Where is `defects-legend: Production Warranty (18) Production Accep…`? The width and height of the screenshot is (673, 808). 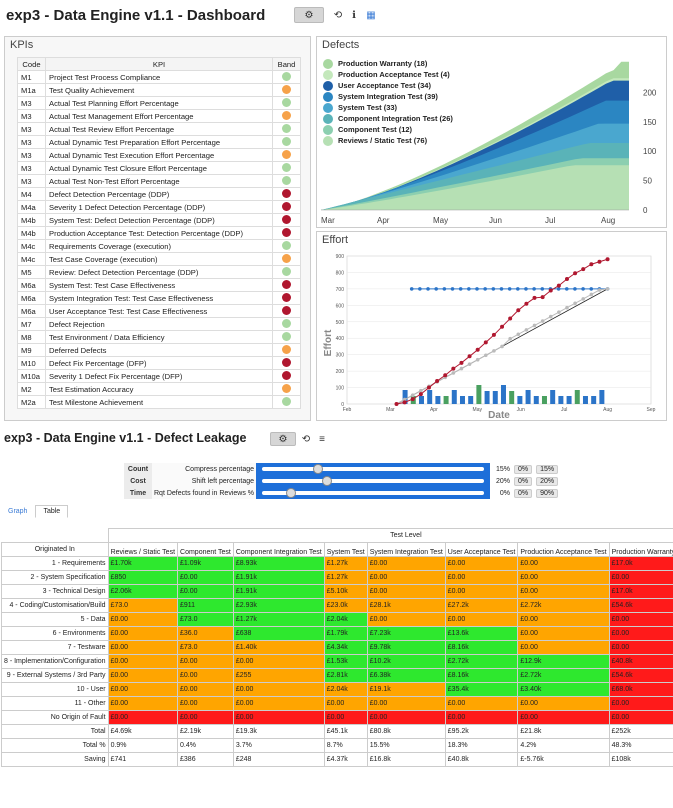
defects-legend: Production Warranty (18) Production Accep… is located at coordinates (388, 102).